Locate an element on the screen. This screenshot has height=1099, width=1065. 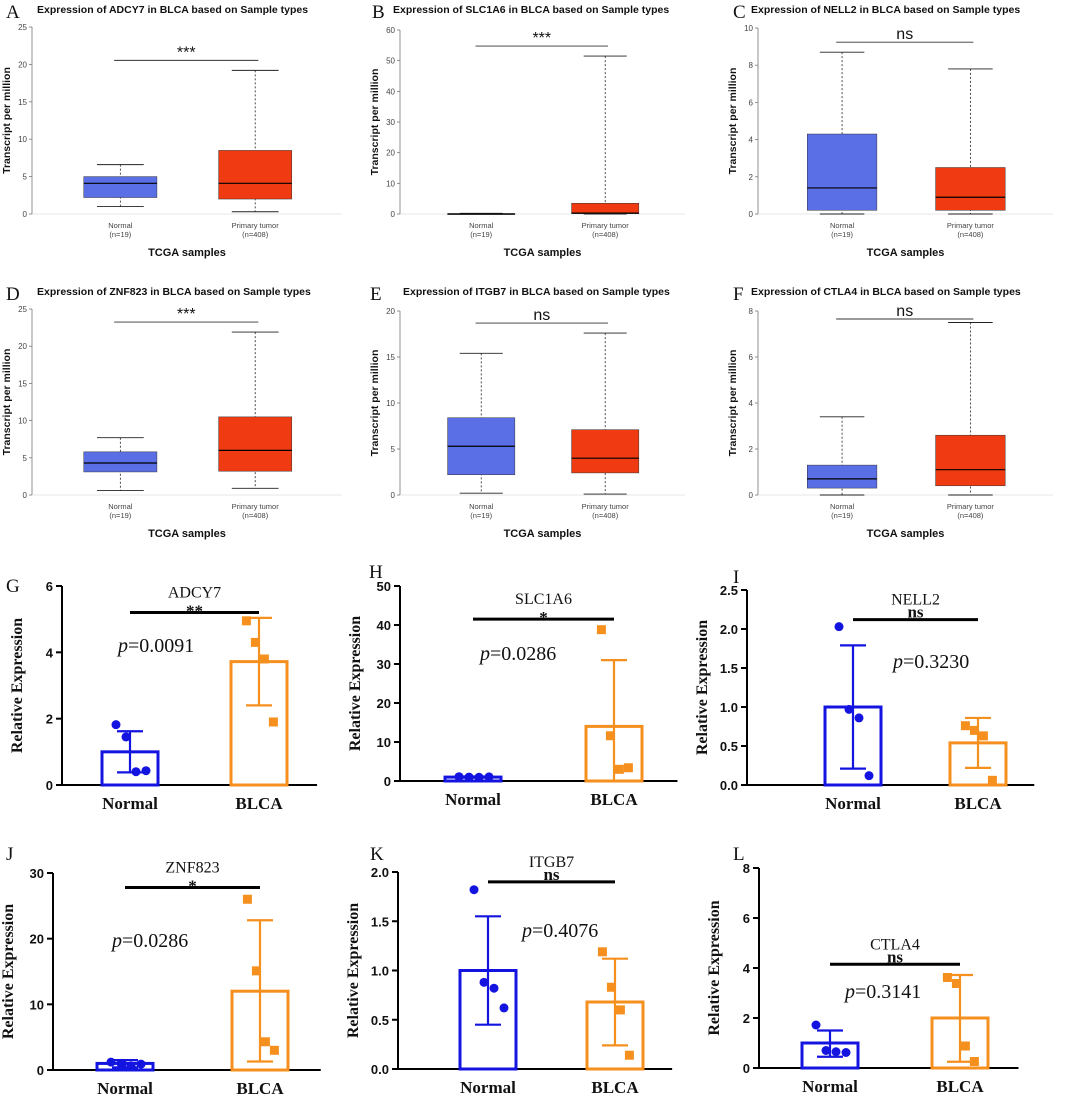
panel-letter: G is located at coordinates (13, 586).